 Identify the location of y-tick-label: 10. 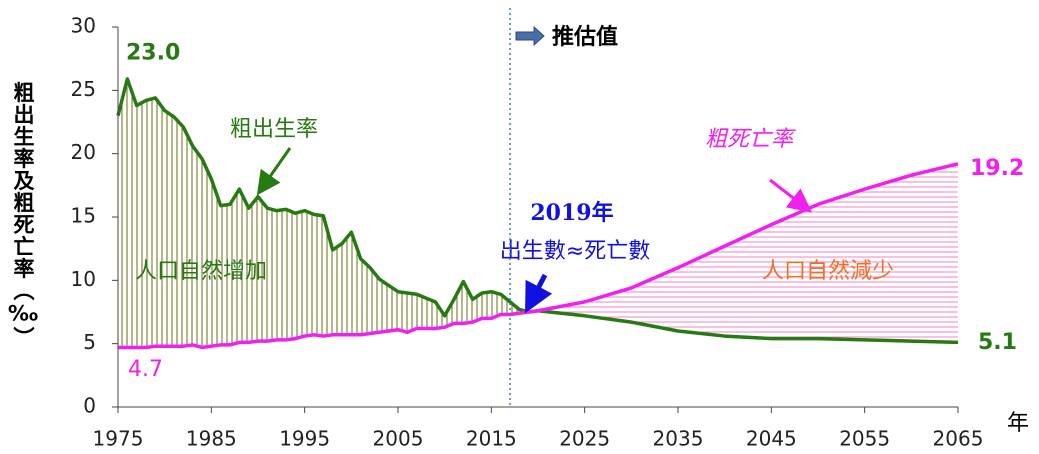
(83, 279).